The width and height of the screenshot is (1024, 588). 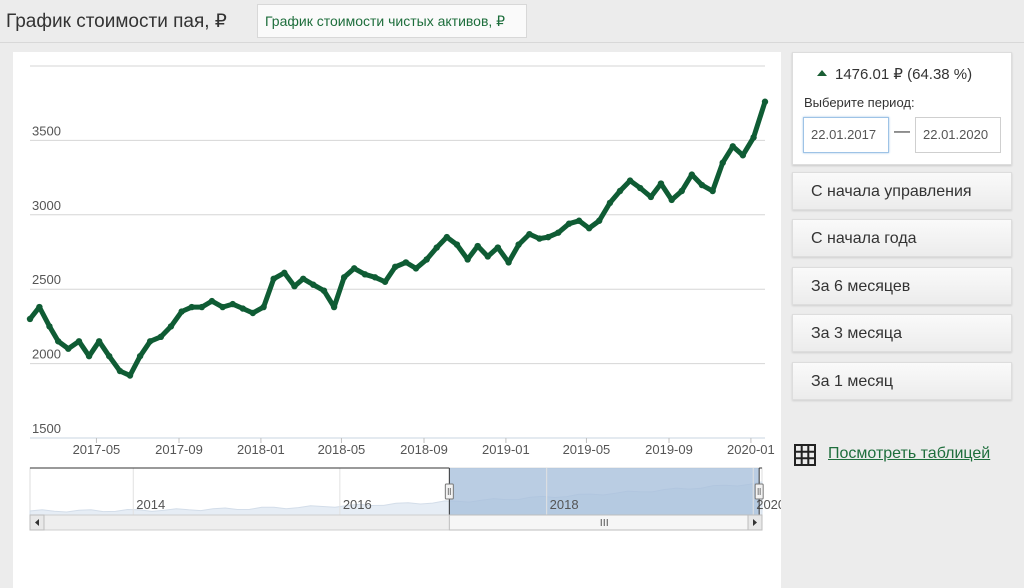 I want to click on navigator-x-label: 2018, so click(x=564, y=504).